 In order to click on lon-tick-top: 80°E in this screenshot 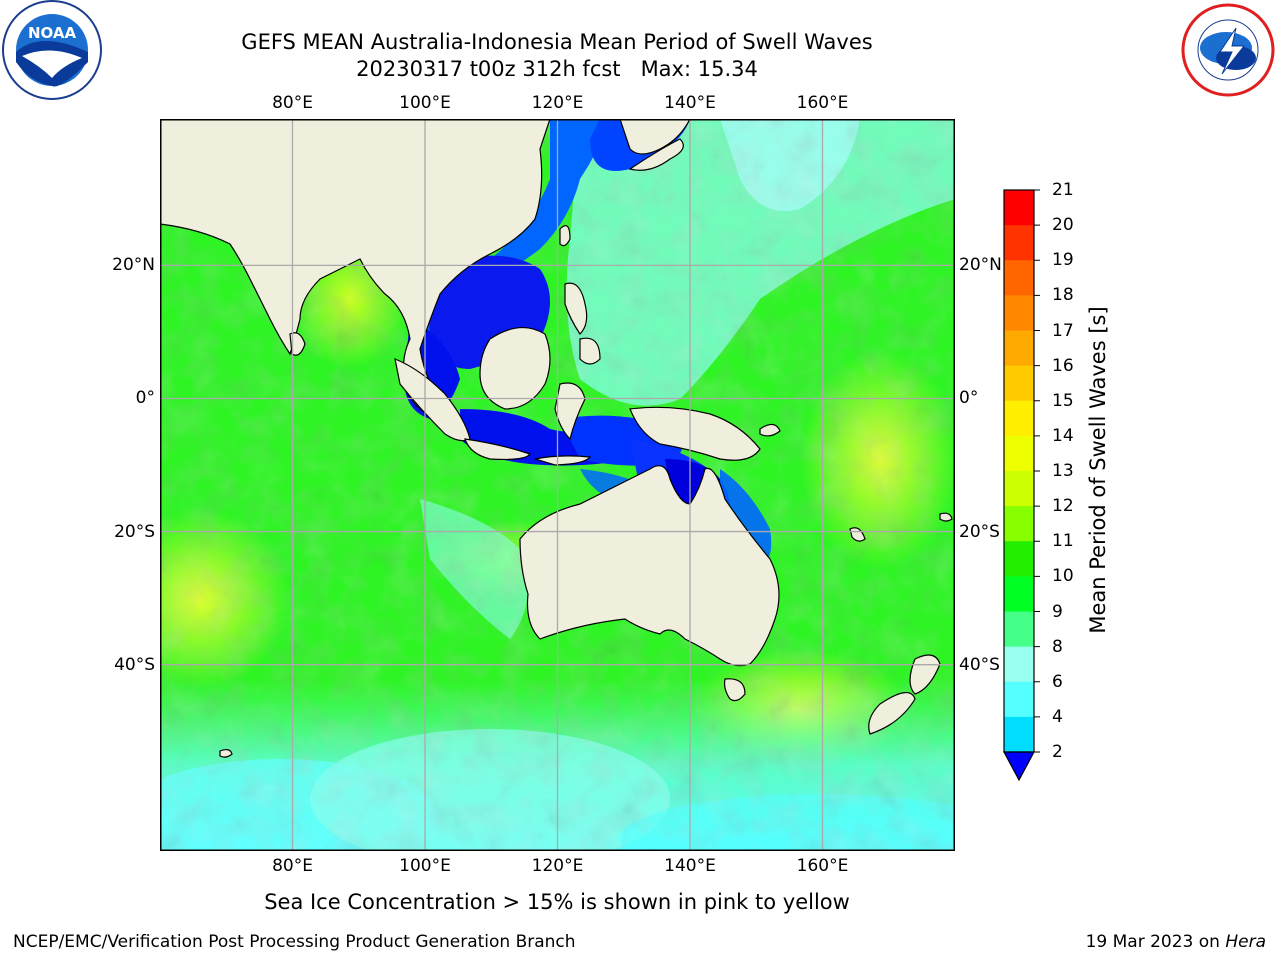, I will do `click(292, 103)`.